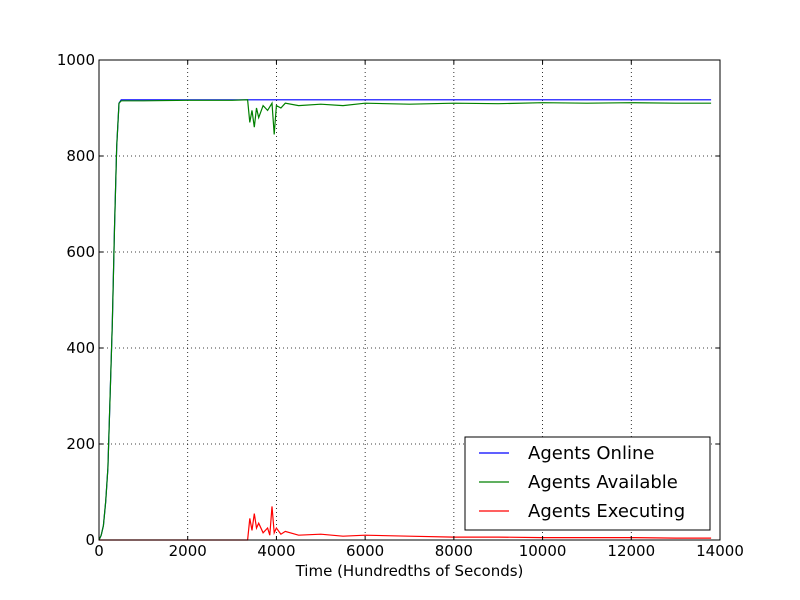 The image size is (800, 600). Describe the element at coordinates (80, 156) in the screenshot. I see `y-tick-label: 800` at that location.